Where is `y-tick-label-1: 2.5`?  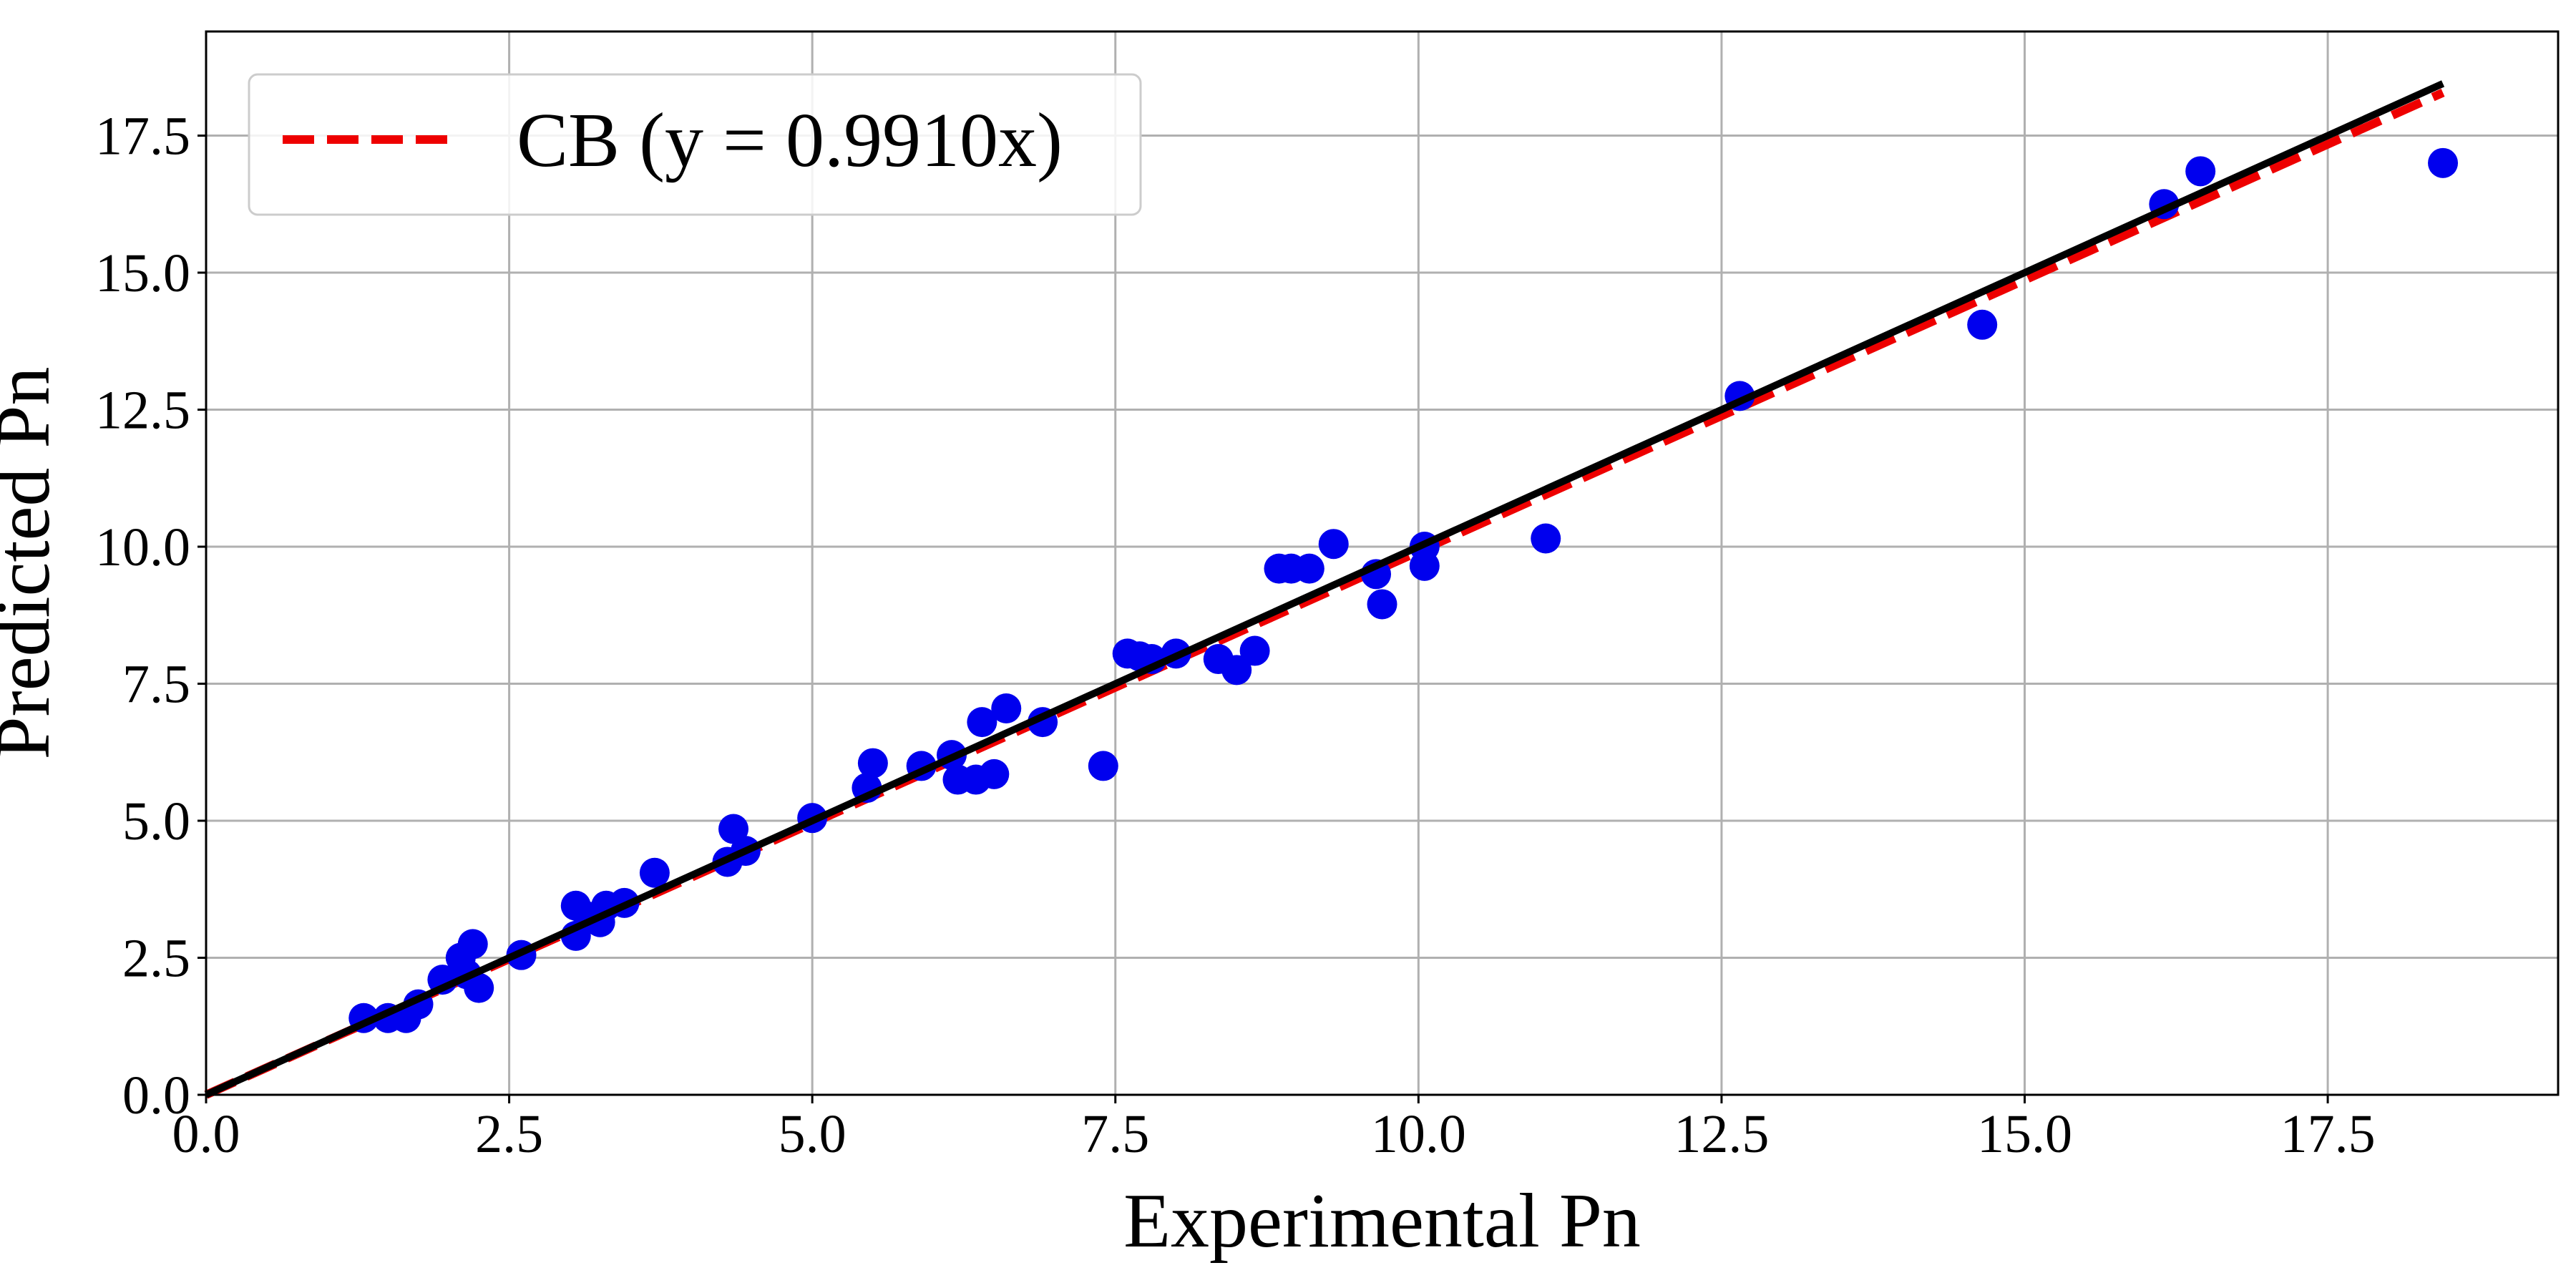
y-tick-label-1: 2.5 is located at coordinates (156, 959).